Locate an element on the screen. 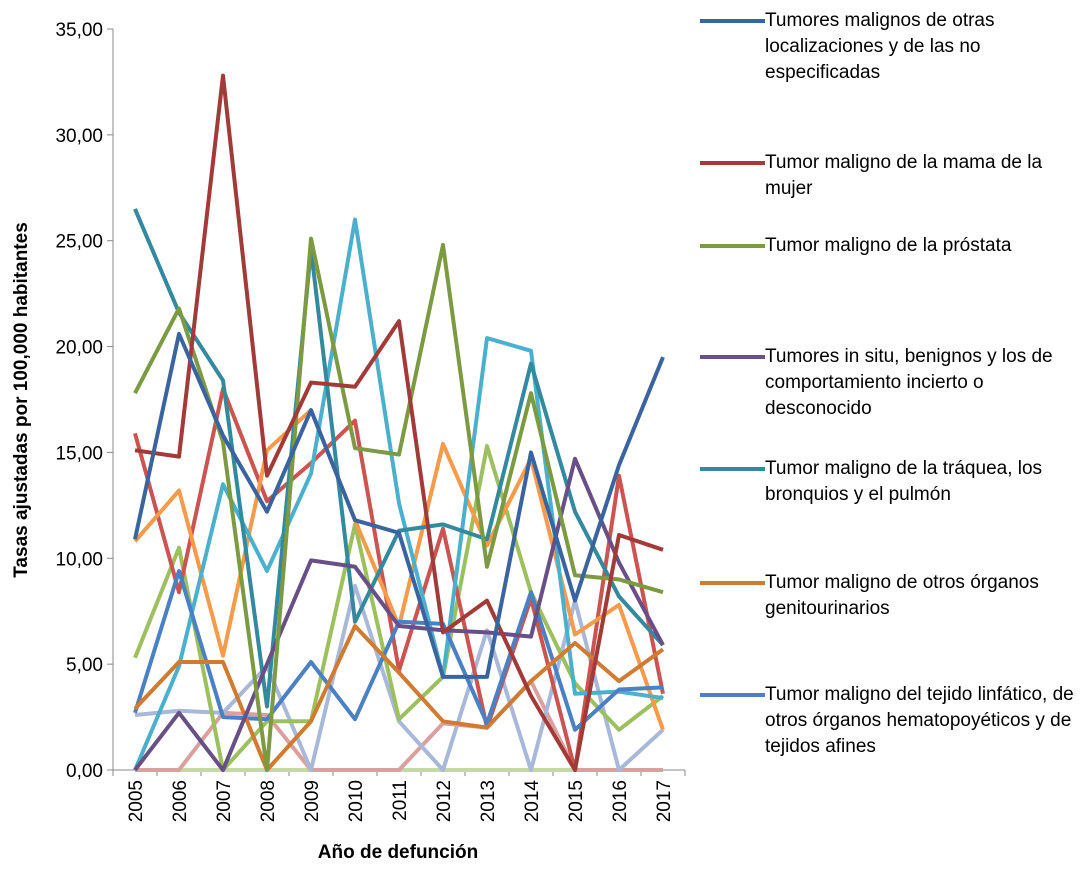 This screenshot has width=1091, height=870. x-tick-label: 2016 is located at coordinates (620, 801).